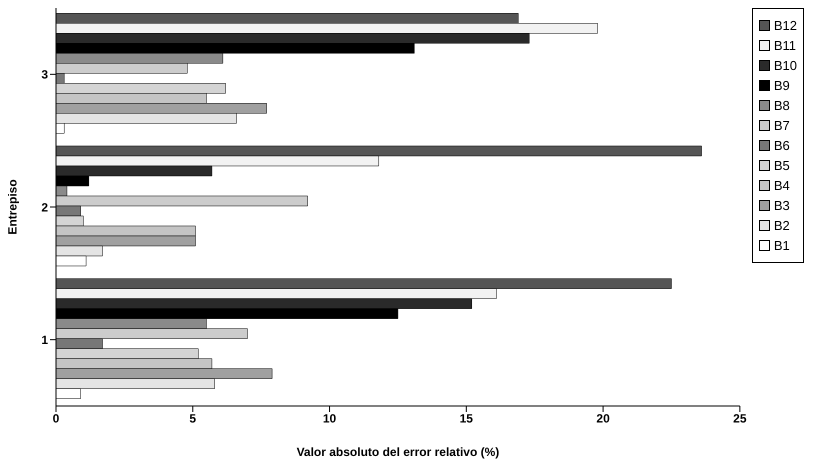 This screenshot has width=822, height=468. I want to click on x-tick-label: 20, so click(603, 419).